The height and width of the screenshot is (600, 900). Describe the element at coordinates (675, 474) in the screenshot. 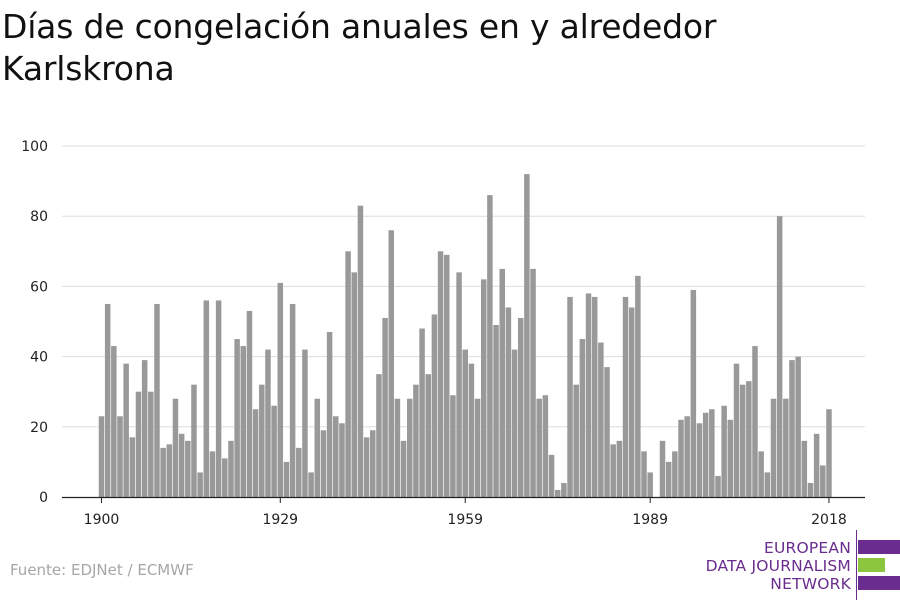

I see `bar-1993` at that location.